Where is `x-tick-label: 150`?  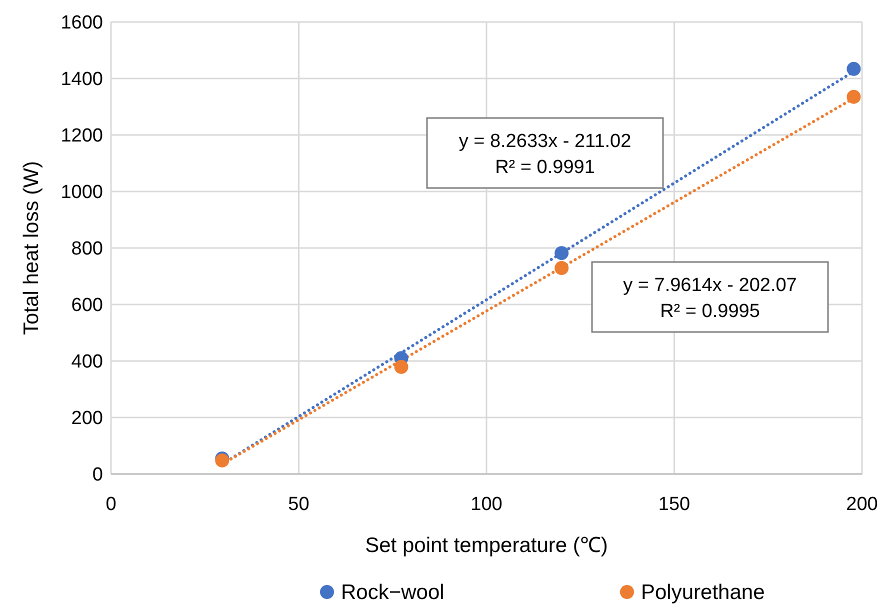 x-tick-label: 150 is located at coordinates (674, 504).